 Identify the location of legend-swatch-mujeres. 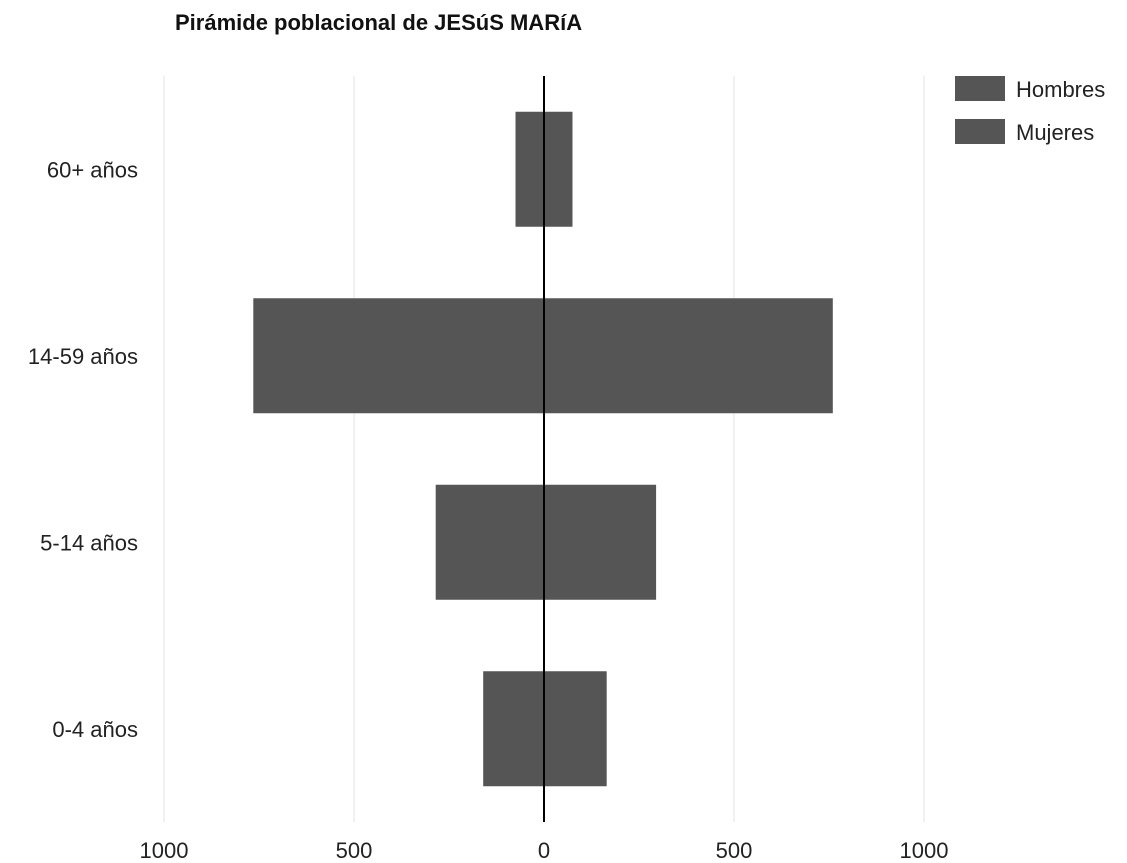
(980, 131).